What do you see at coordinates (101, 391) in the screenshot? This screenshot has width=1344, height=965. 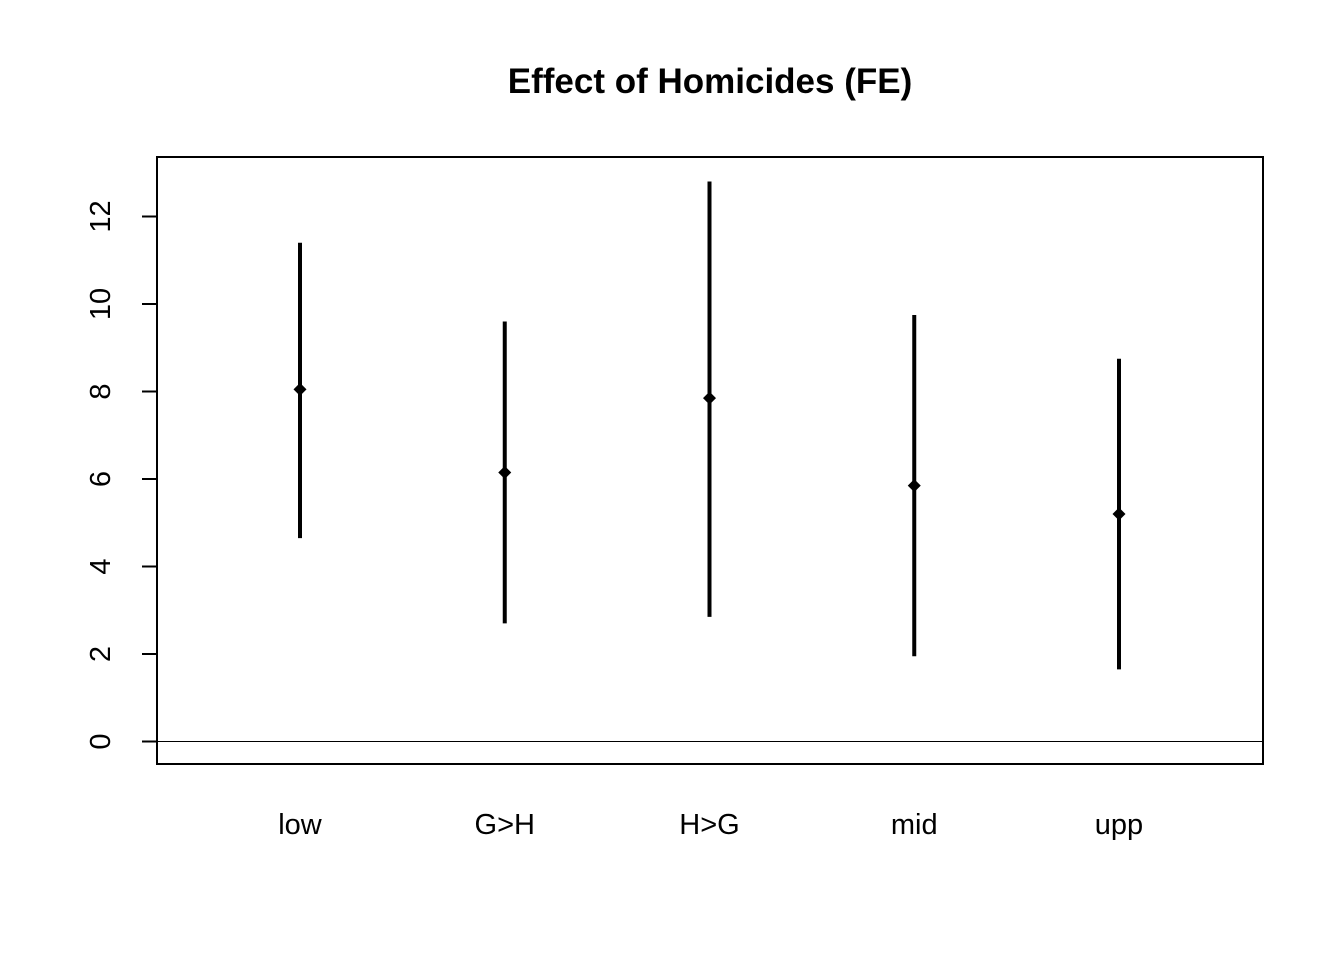 I see `y-tick-label: 8` at bounding box center [101, 391].